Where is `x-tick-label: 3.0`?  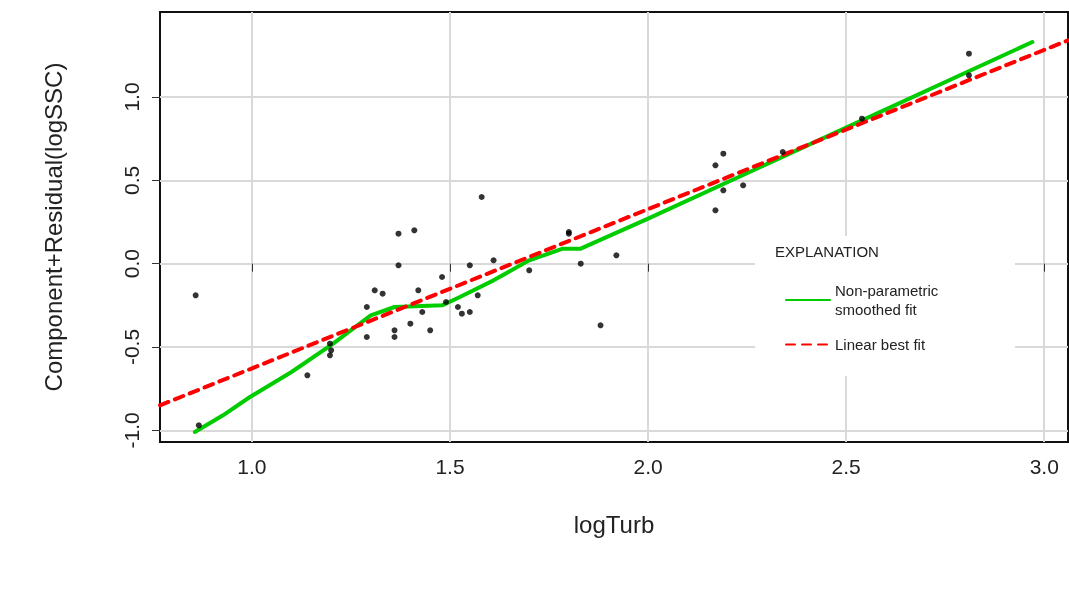 x-tick-label: 3.0 is located at coordinates (1044, 466).